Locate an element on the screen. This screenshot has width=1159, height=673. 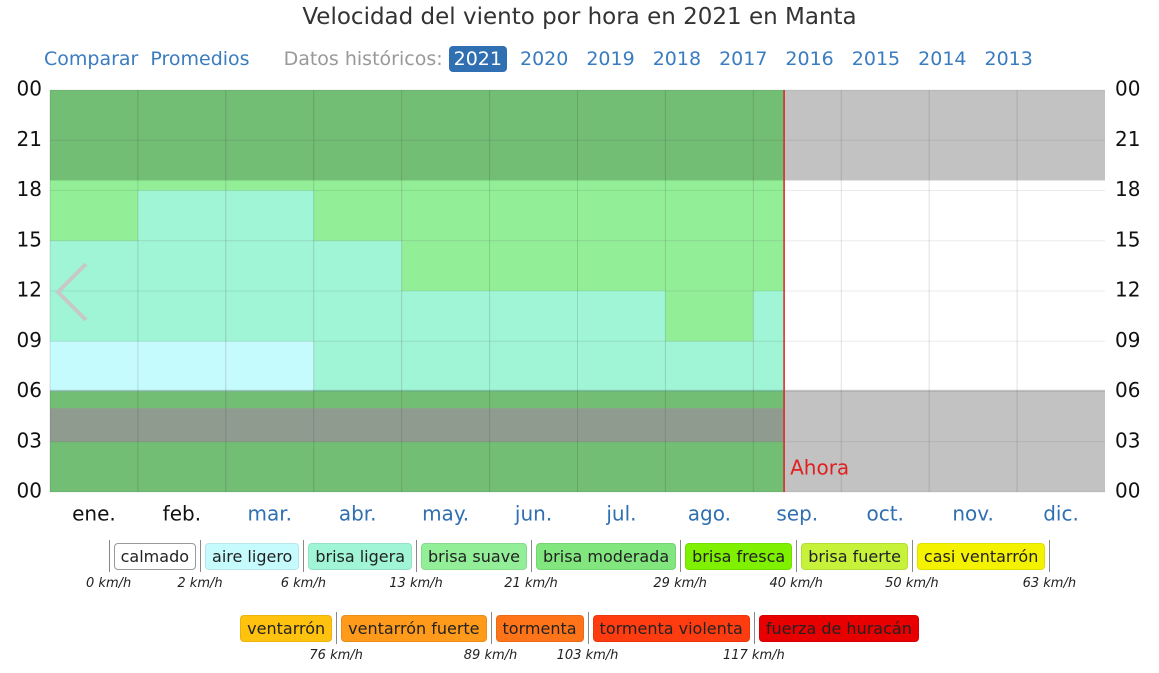
x-tick-label: ene. is located at coordinates (94, 514).